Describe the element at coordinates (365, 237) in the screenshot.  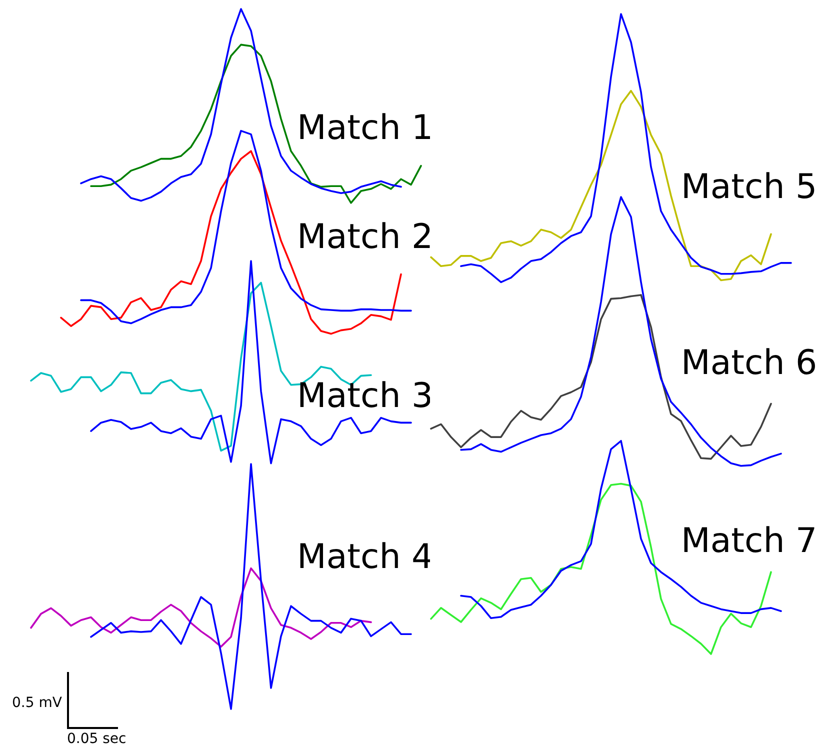
I see `annotation: Match 2` at that location.